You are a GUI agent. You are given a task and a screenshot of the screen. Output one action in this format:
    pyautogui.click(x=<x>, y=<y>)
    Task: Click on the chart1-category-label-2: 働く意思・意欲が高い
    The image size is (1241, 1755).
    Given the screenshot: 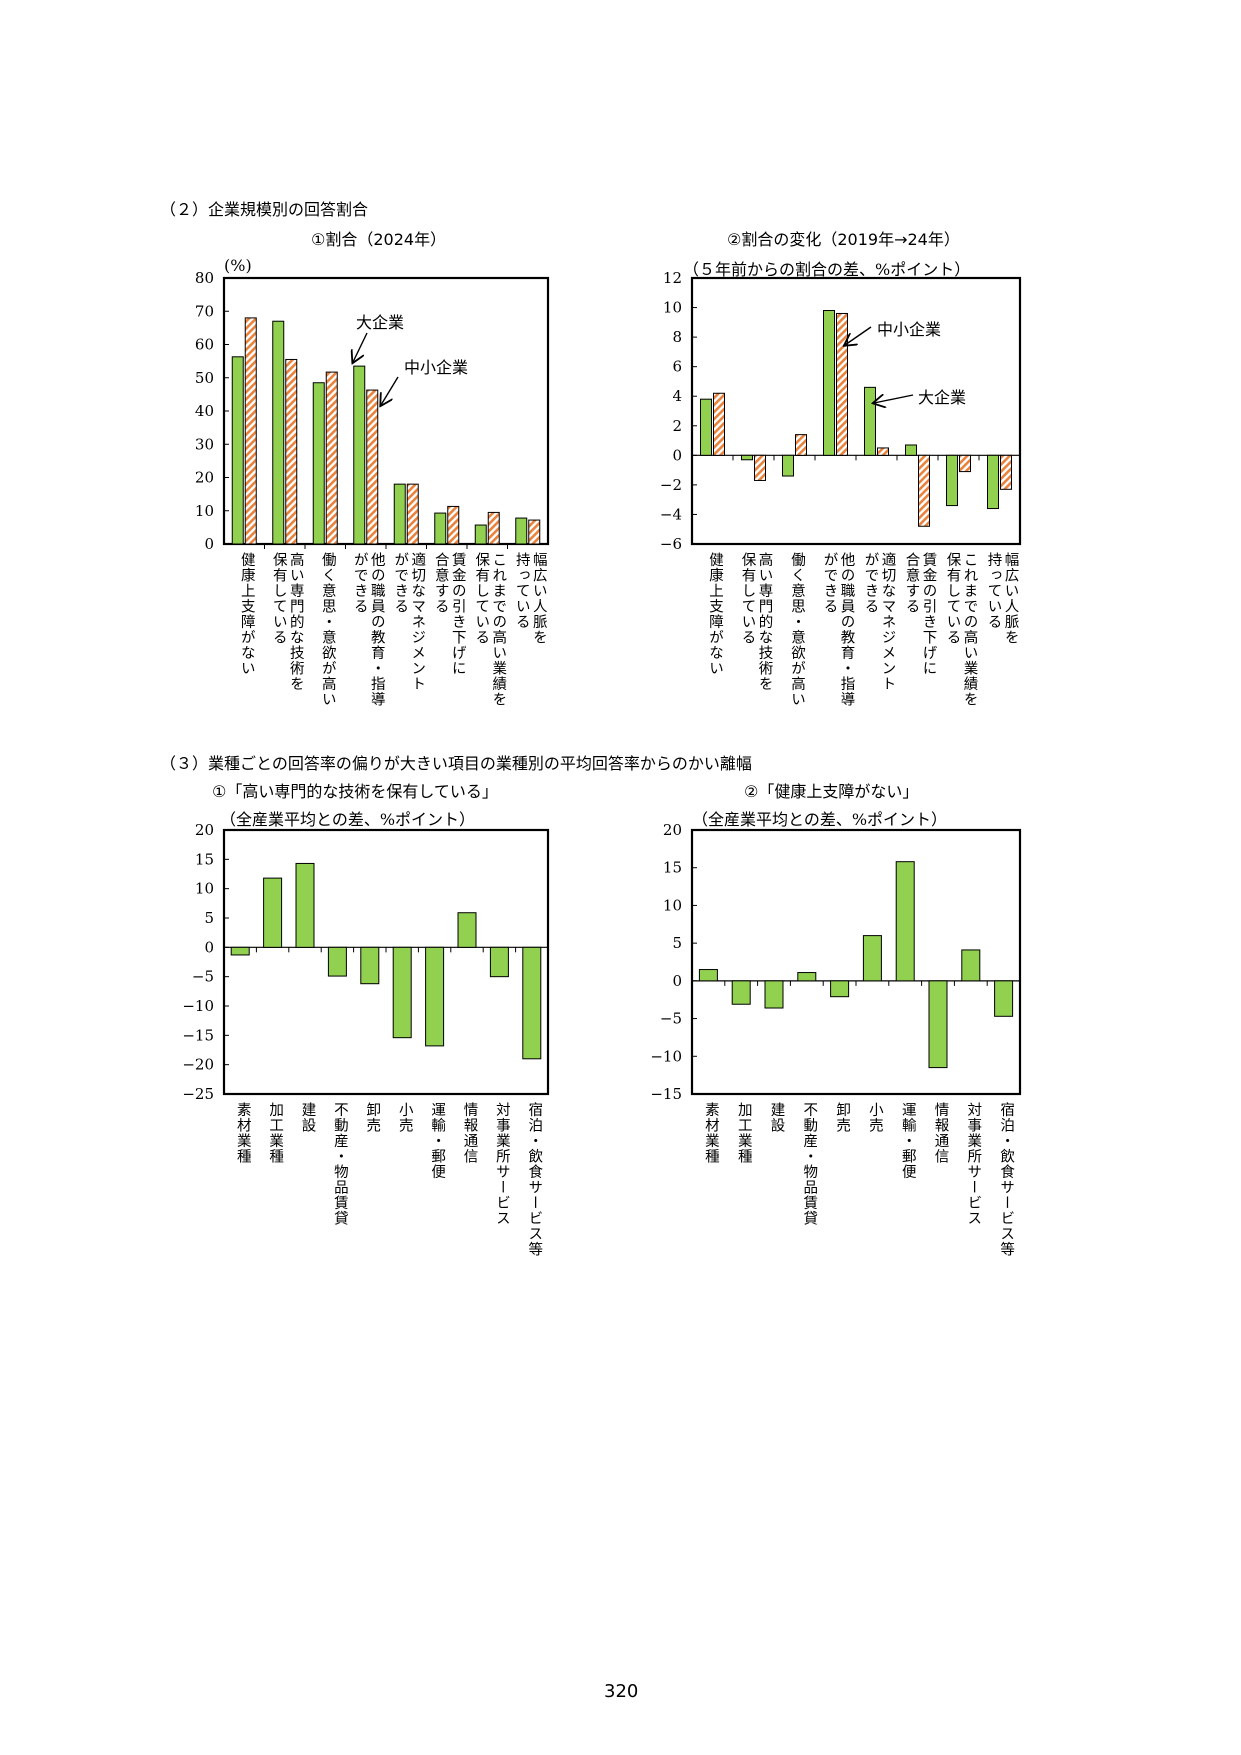 What is the action you would take?
    pyautogui.click(x=327, y=629)
    